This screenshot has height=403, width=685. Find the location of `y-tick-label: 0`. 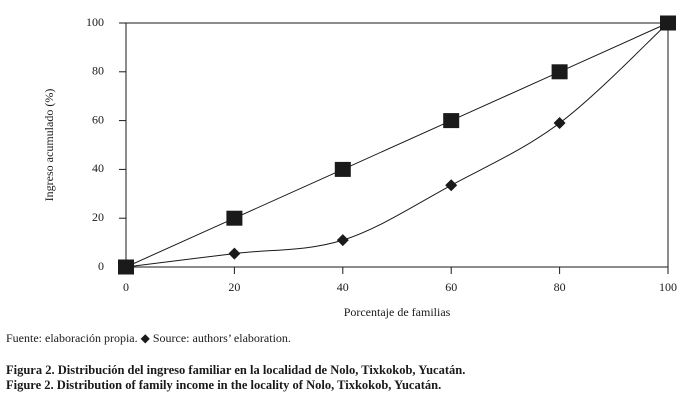

y-tick-label: 0 is located at coordinates (101, 266).